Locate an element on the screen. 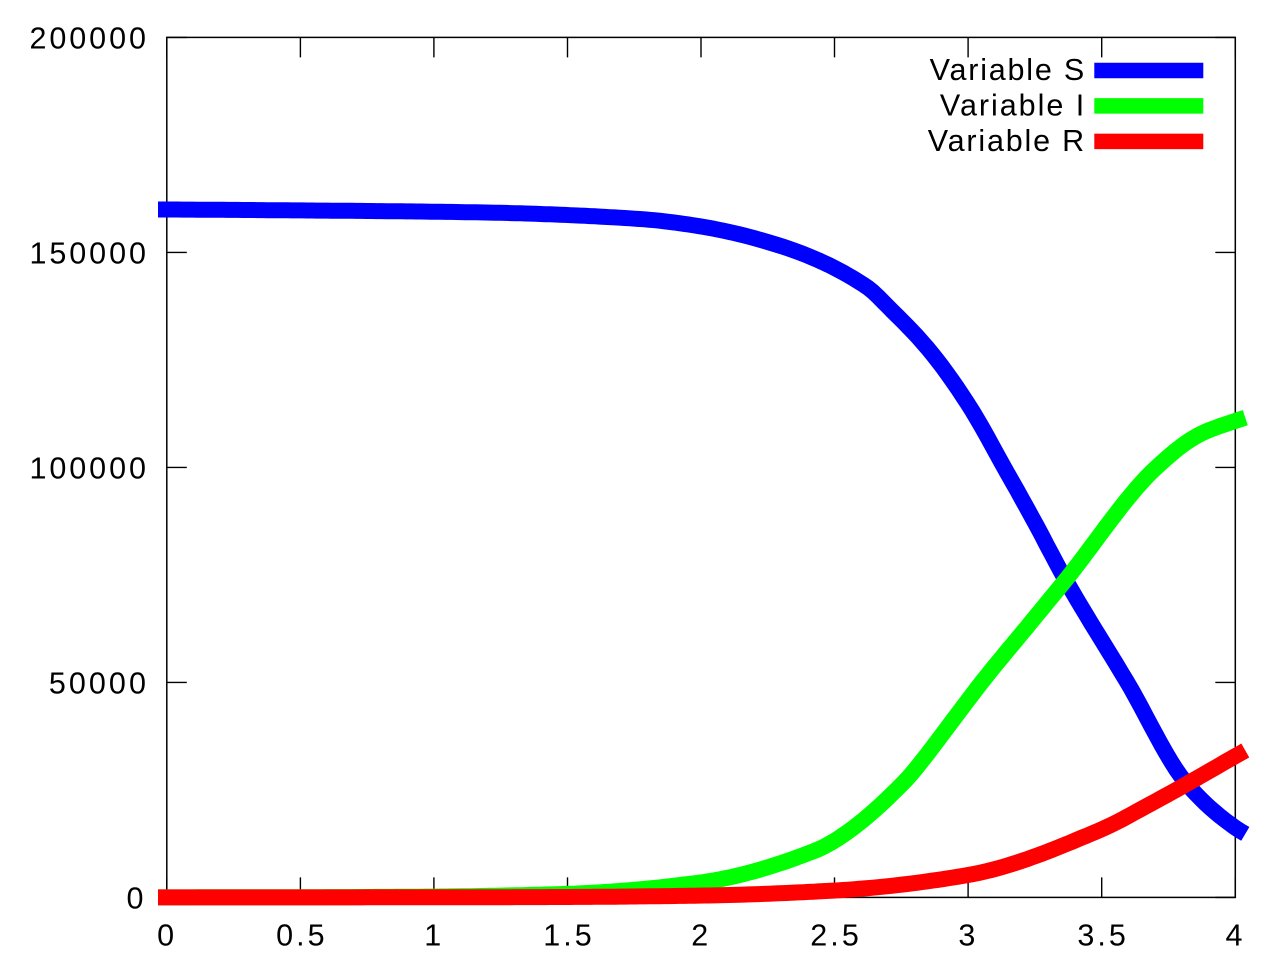 This screenshot has width=1284, height=969. svg-text: 2.5 is located at coordinates (836, 936).